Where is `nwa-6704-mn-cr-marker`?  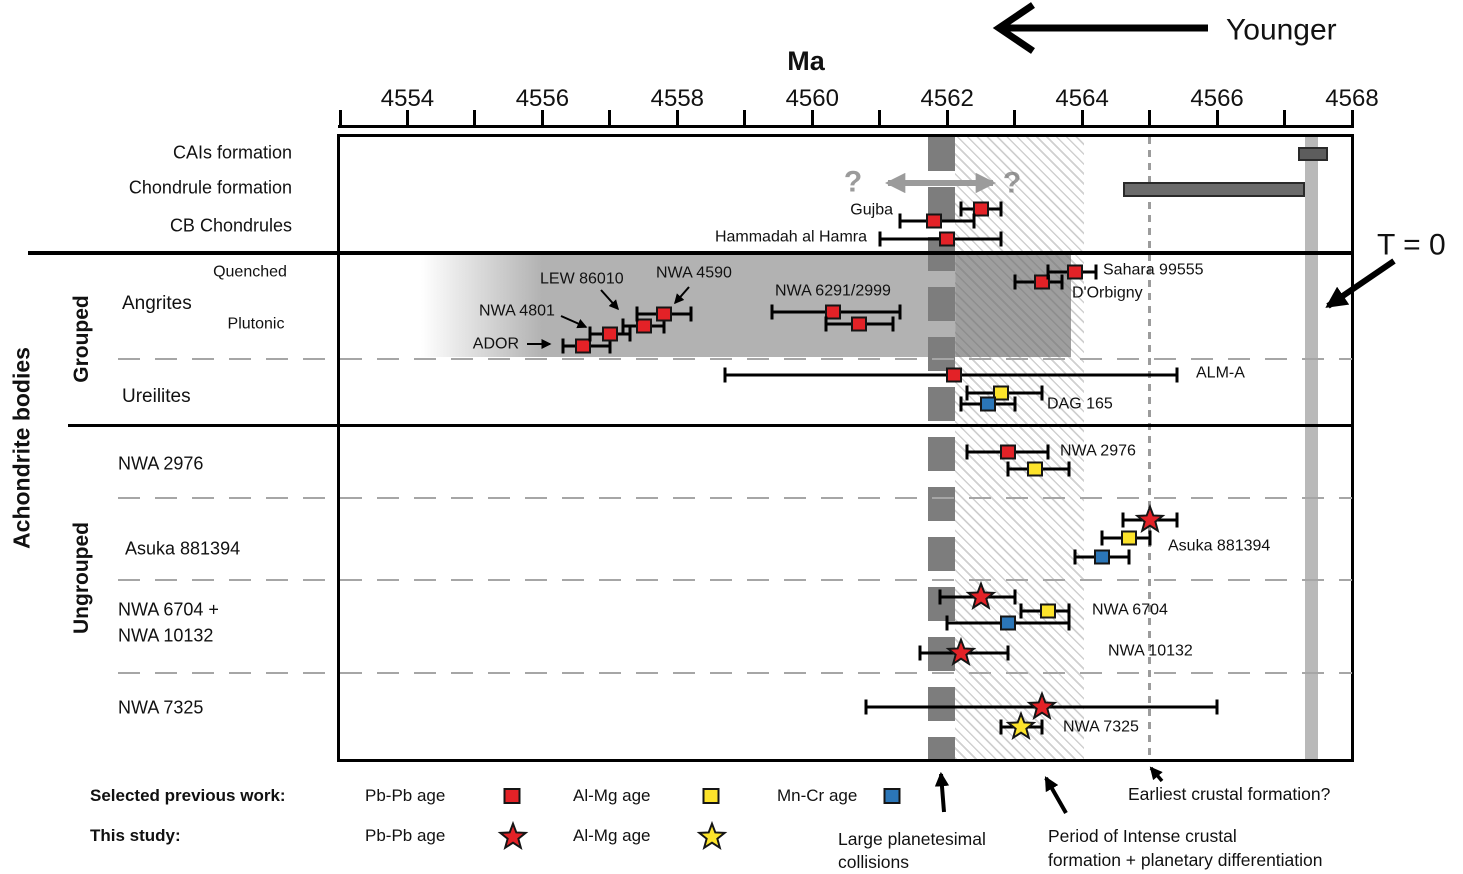
nwa-6704-mn-cr-marker is located at coordinates (1007, 623).